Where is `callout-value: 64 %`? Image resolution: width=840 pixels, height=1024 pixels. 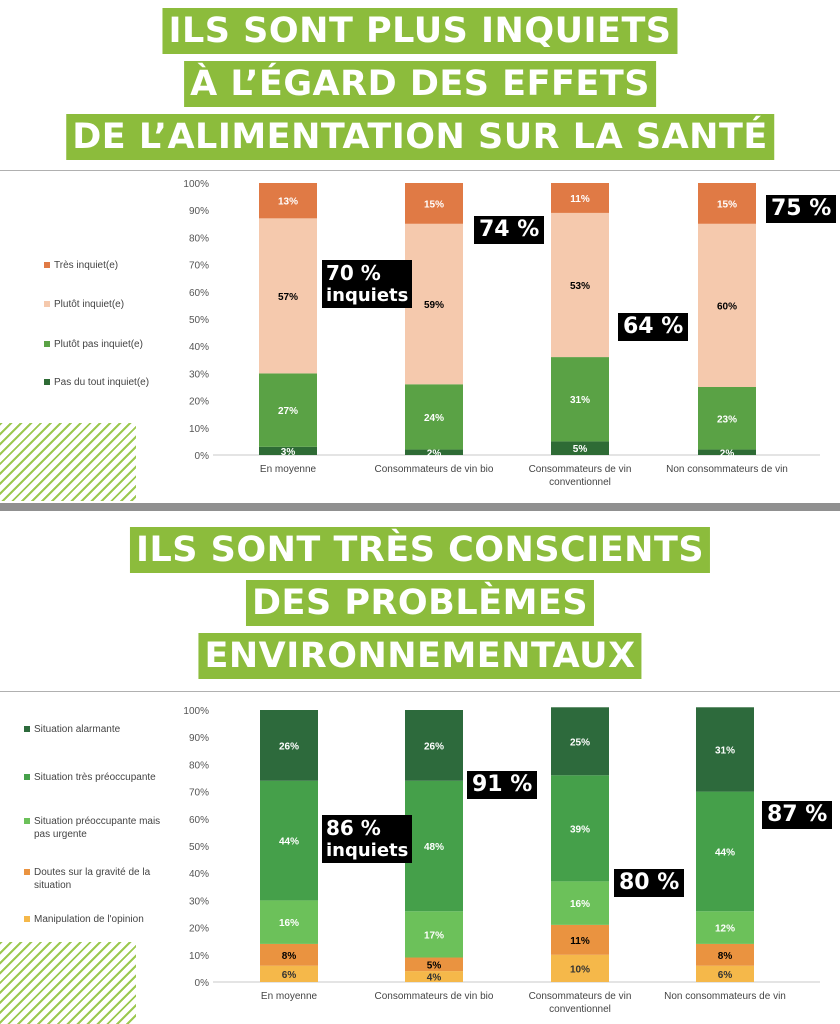
callout-value: 64 % is located at coordinates (653, 326).